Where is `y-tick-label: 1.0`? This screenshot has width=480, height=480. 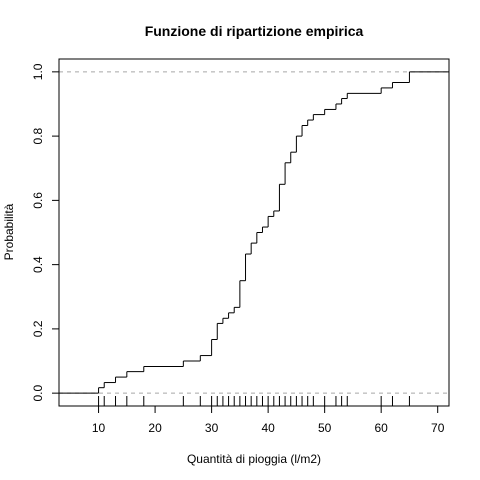
y-tick-label: 1.0 is located at coordinates (38, 71).